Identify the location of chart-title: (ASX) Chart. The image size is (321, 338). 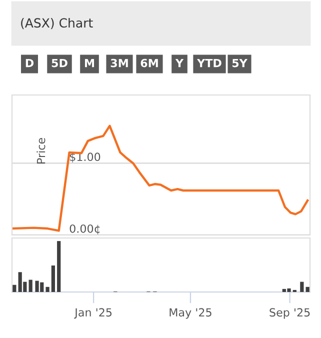
(57, 24).